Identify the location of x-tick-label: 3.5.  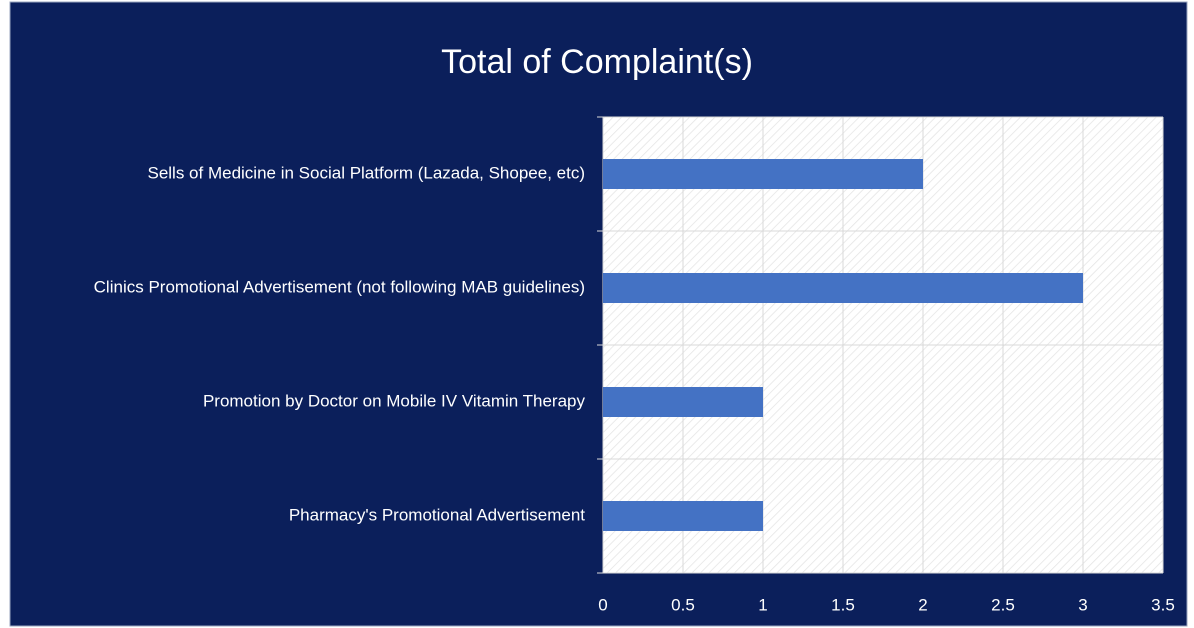
(1163, 604).